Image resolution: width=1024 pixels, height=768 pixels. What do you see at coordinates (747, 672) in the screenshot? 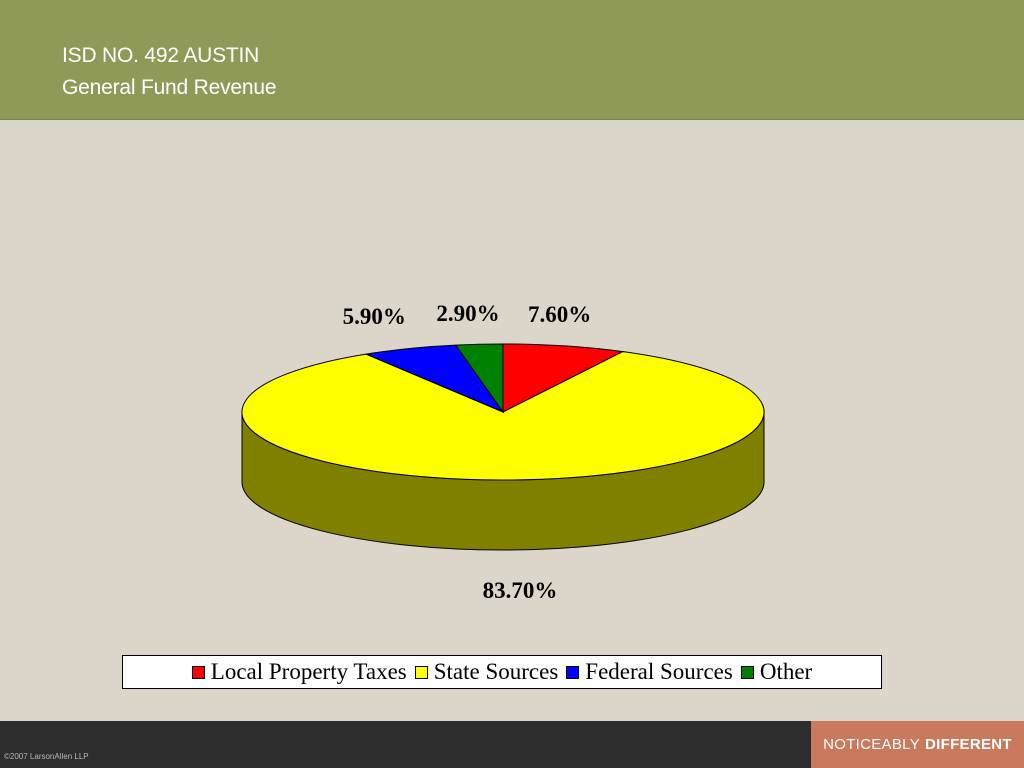
I see `legend-swatch-green` at bounding box center [747, 672].